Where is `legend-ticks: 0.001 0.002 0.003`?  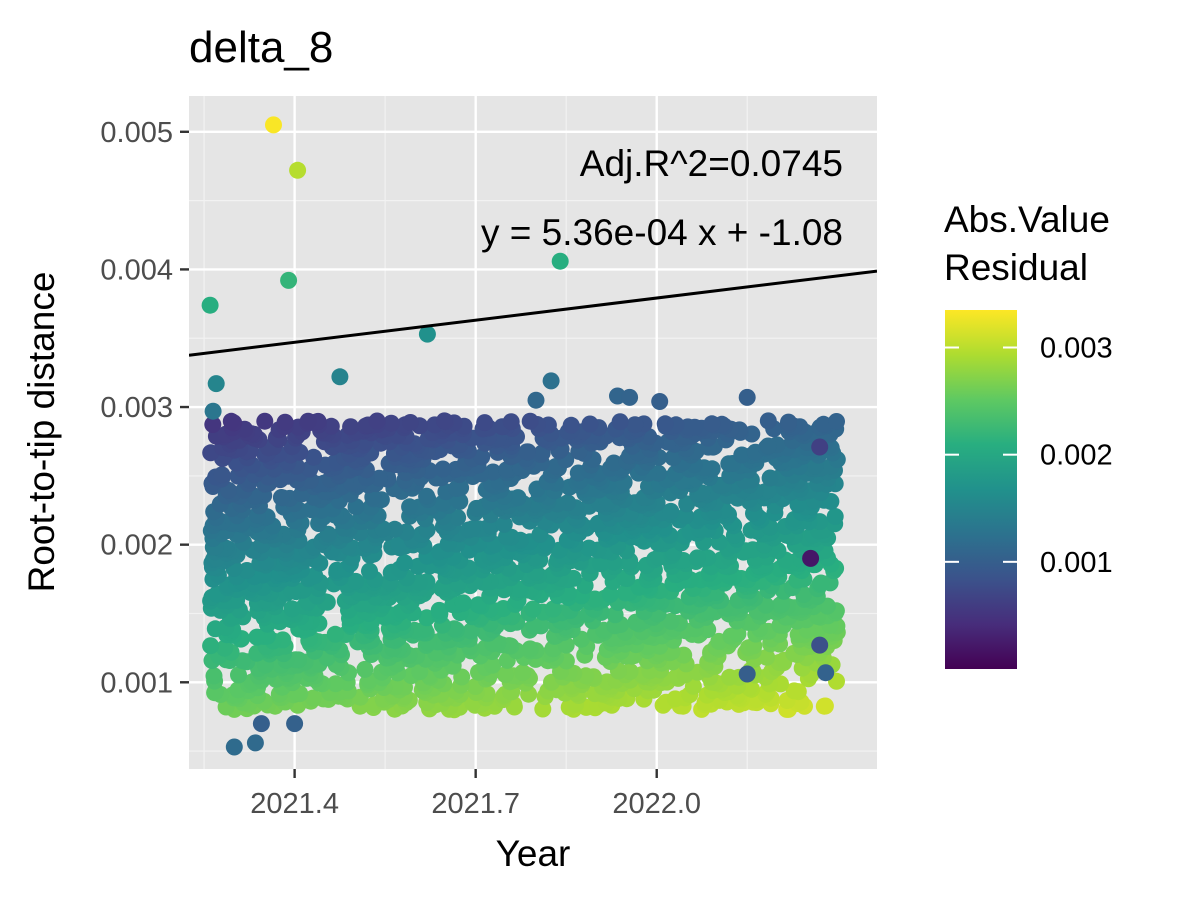
legend-ticks: 0.001 0.002 0.003 is located at coordinates (1029, 456).